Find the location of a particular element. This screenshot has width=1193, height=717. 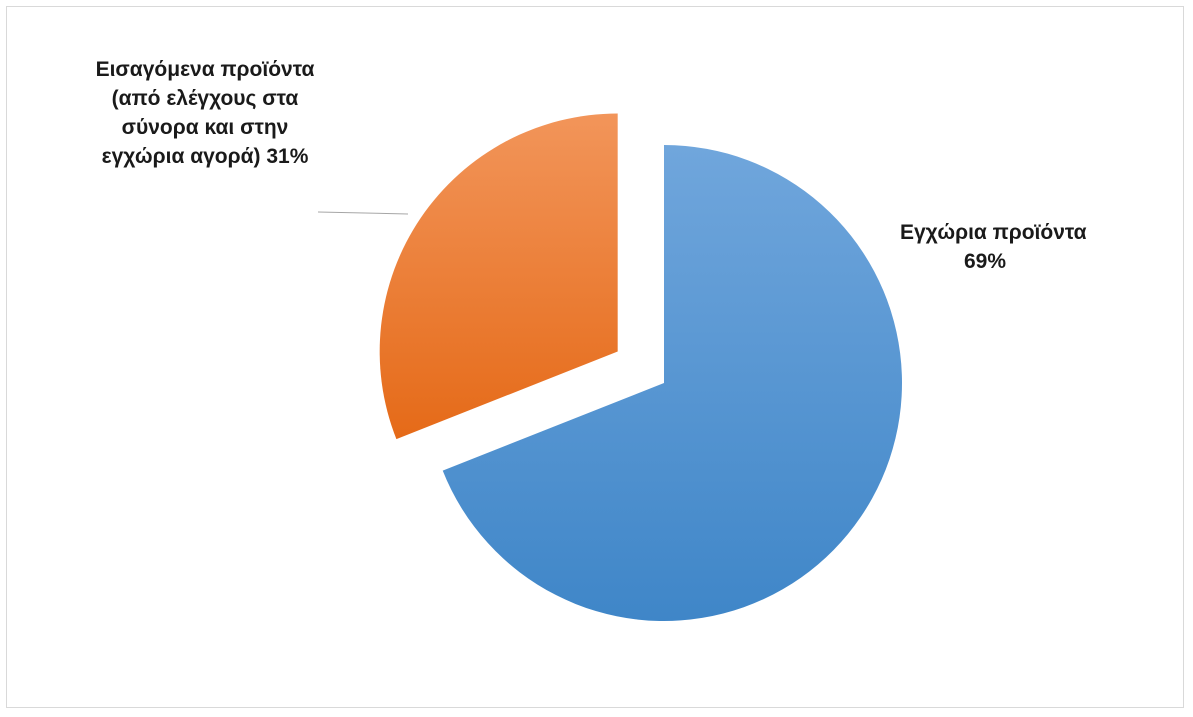

leader-line is located at coordinates (363, 213).